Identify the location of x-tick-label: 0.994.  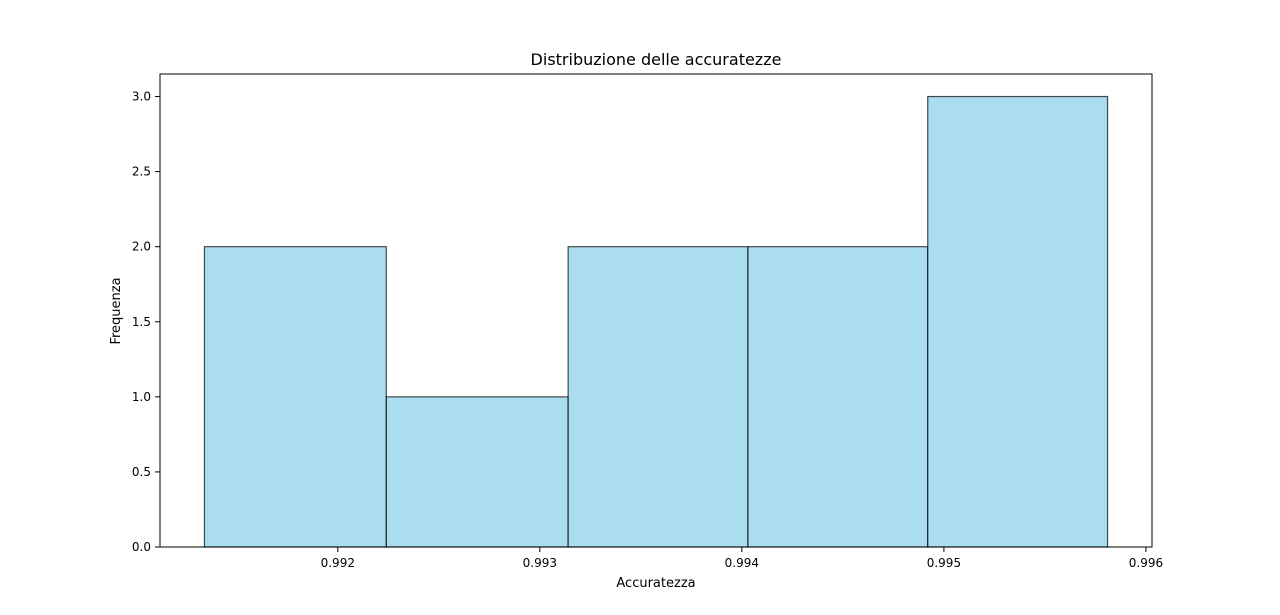
(742, 563).